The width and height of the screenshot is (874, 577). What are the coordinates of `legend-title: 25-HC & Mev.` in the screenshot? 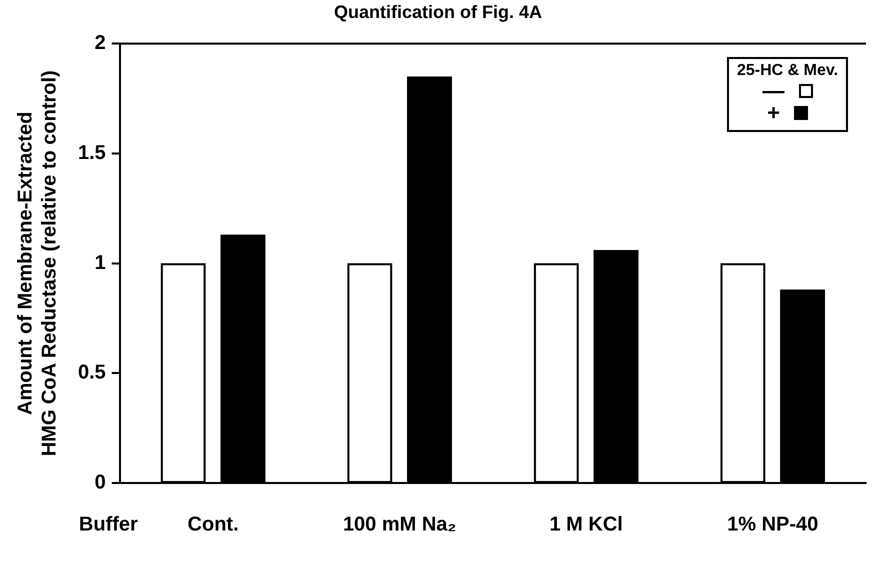 It's located at (787, 71).